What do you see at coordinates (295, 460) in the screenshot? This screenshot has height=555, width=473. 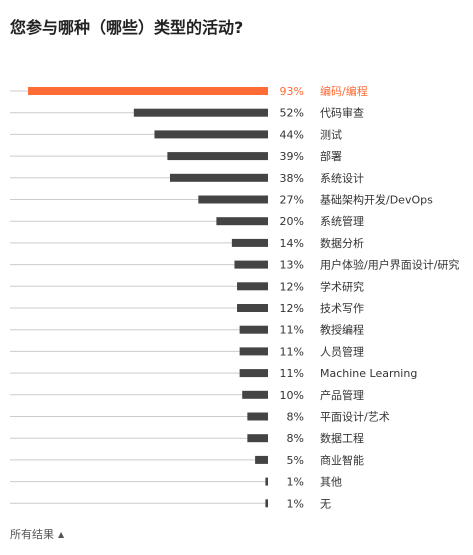 I see `value-label: 5%` at bounding box center [295, 460].